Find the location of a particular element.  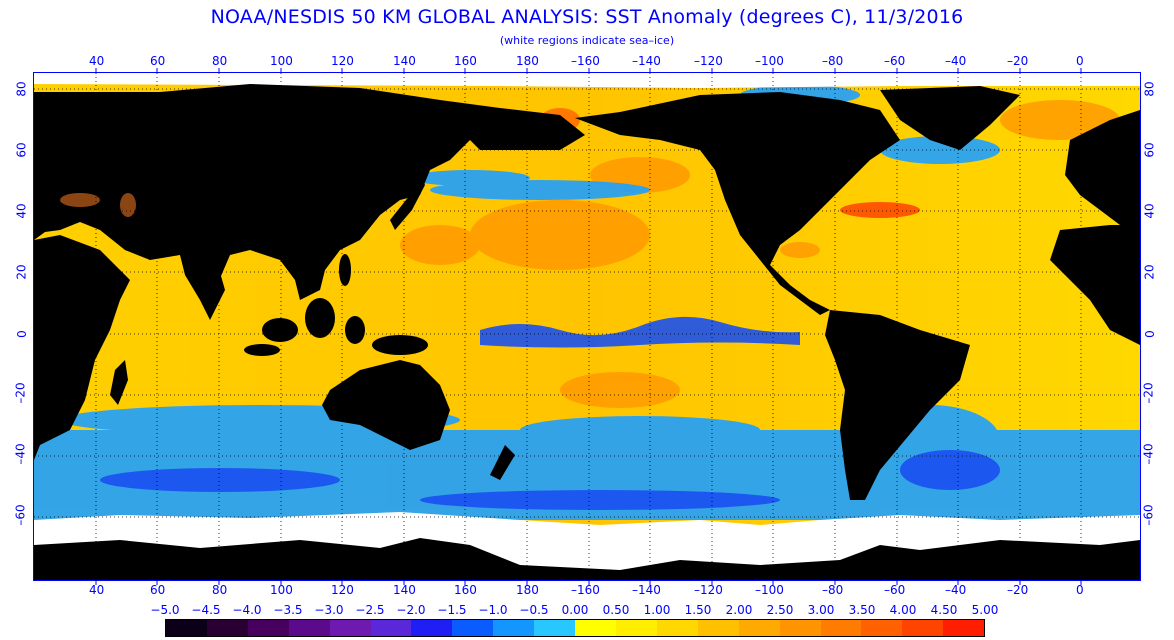

south-america-land is located at coordinates (897, 405).